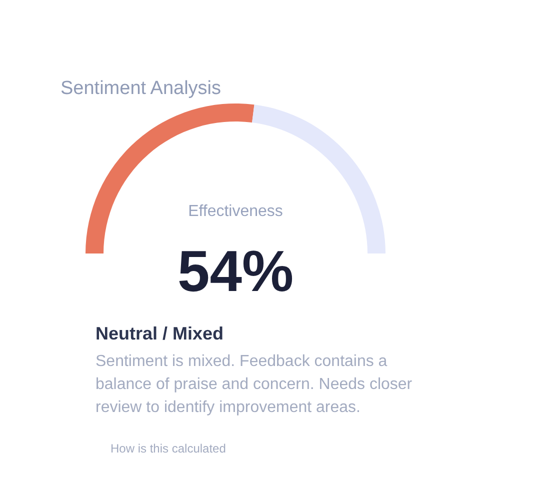  Describe the element at coordinates (235, 211) in the screenshot. I see `text: Effectiveness` at that location.